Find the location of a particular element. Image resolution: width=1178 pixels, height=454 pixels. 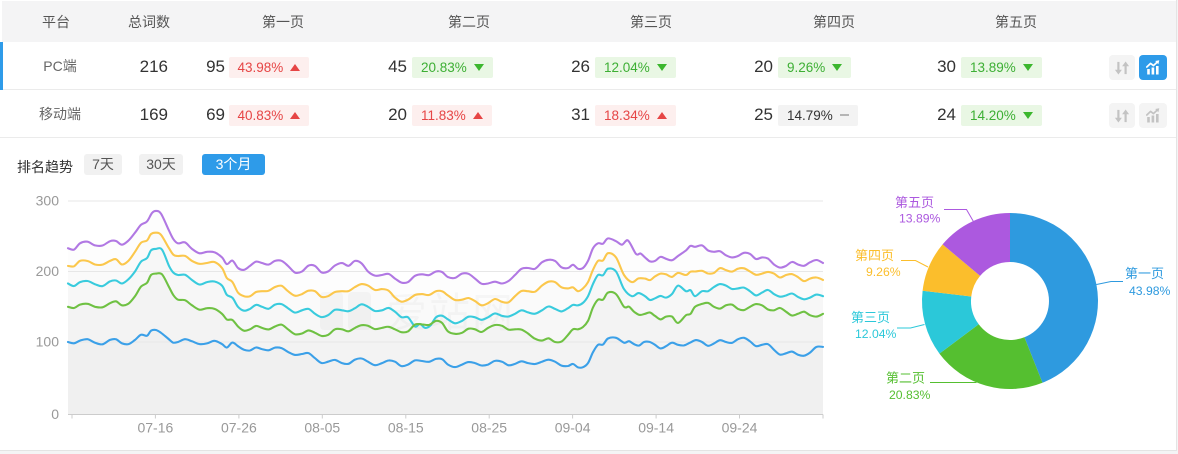

svg-text: 9.26% is located at coordinates (883, 272).